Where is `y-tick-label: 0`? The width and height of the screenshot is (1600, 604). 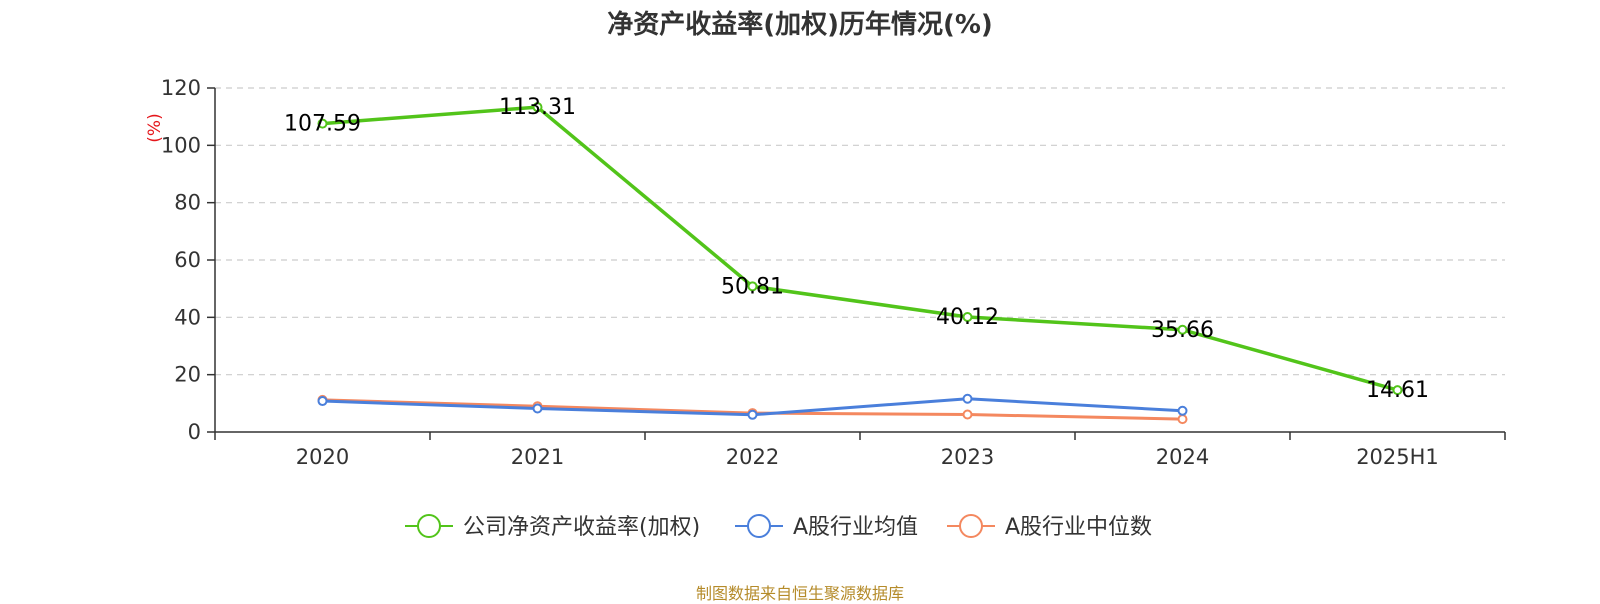 y-tick-label: 0 is located at coordinates (194, 432).